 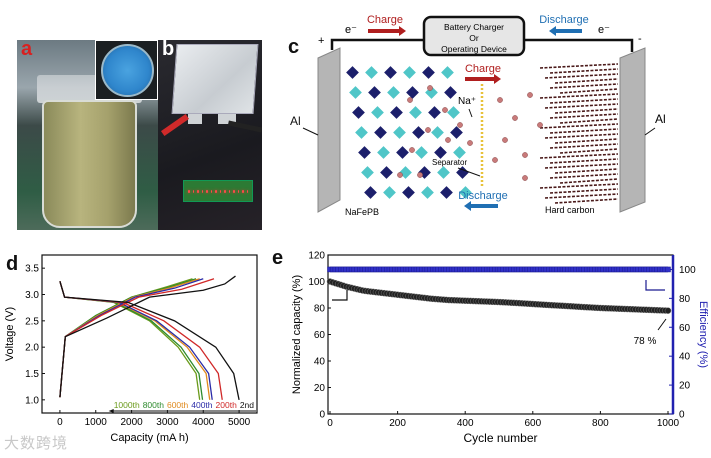 I want to click on led-board, so click(x=218, y=191).